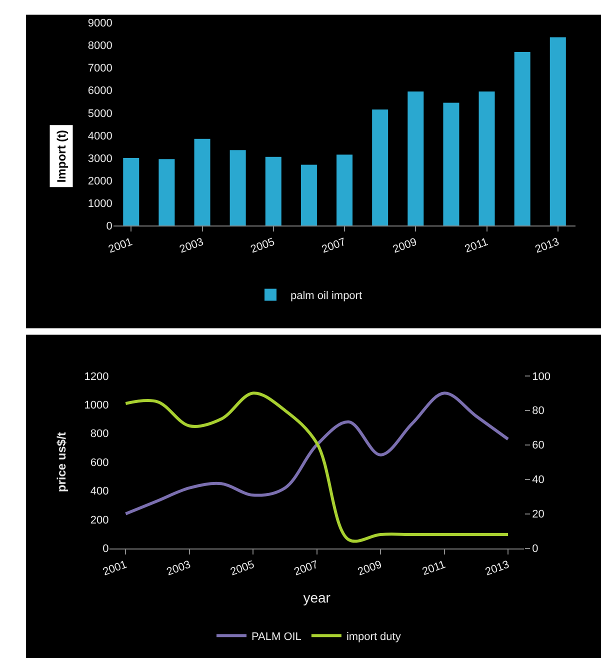  What do you see at coordinates (100, 23) in the screenshot?
I see `y-tick-label: 9000` at bounding box center [100, 23].